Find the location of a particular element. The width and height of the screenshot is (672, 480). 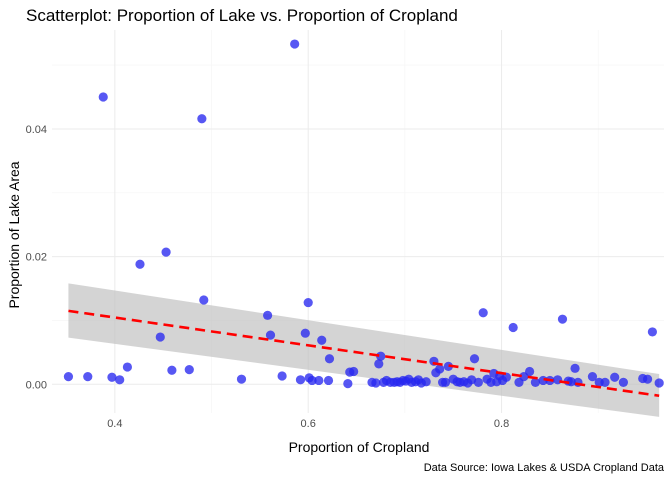

x-axis-title: Proportion of Cropland is located at coordinates (359, 447).